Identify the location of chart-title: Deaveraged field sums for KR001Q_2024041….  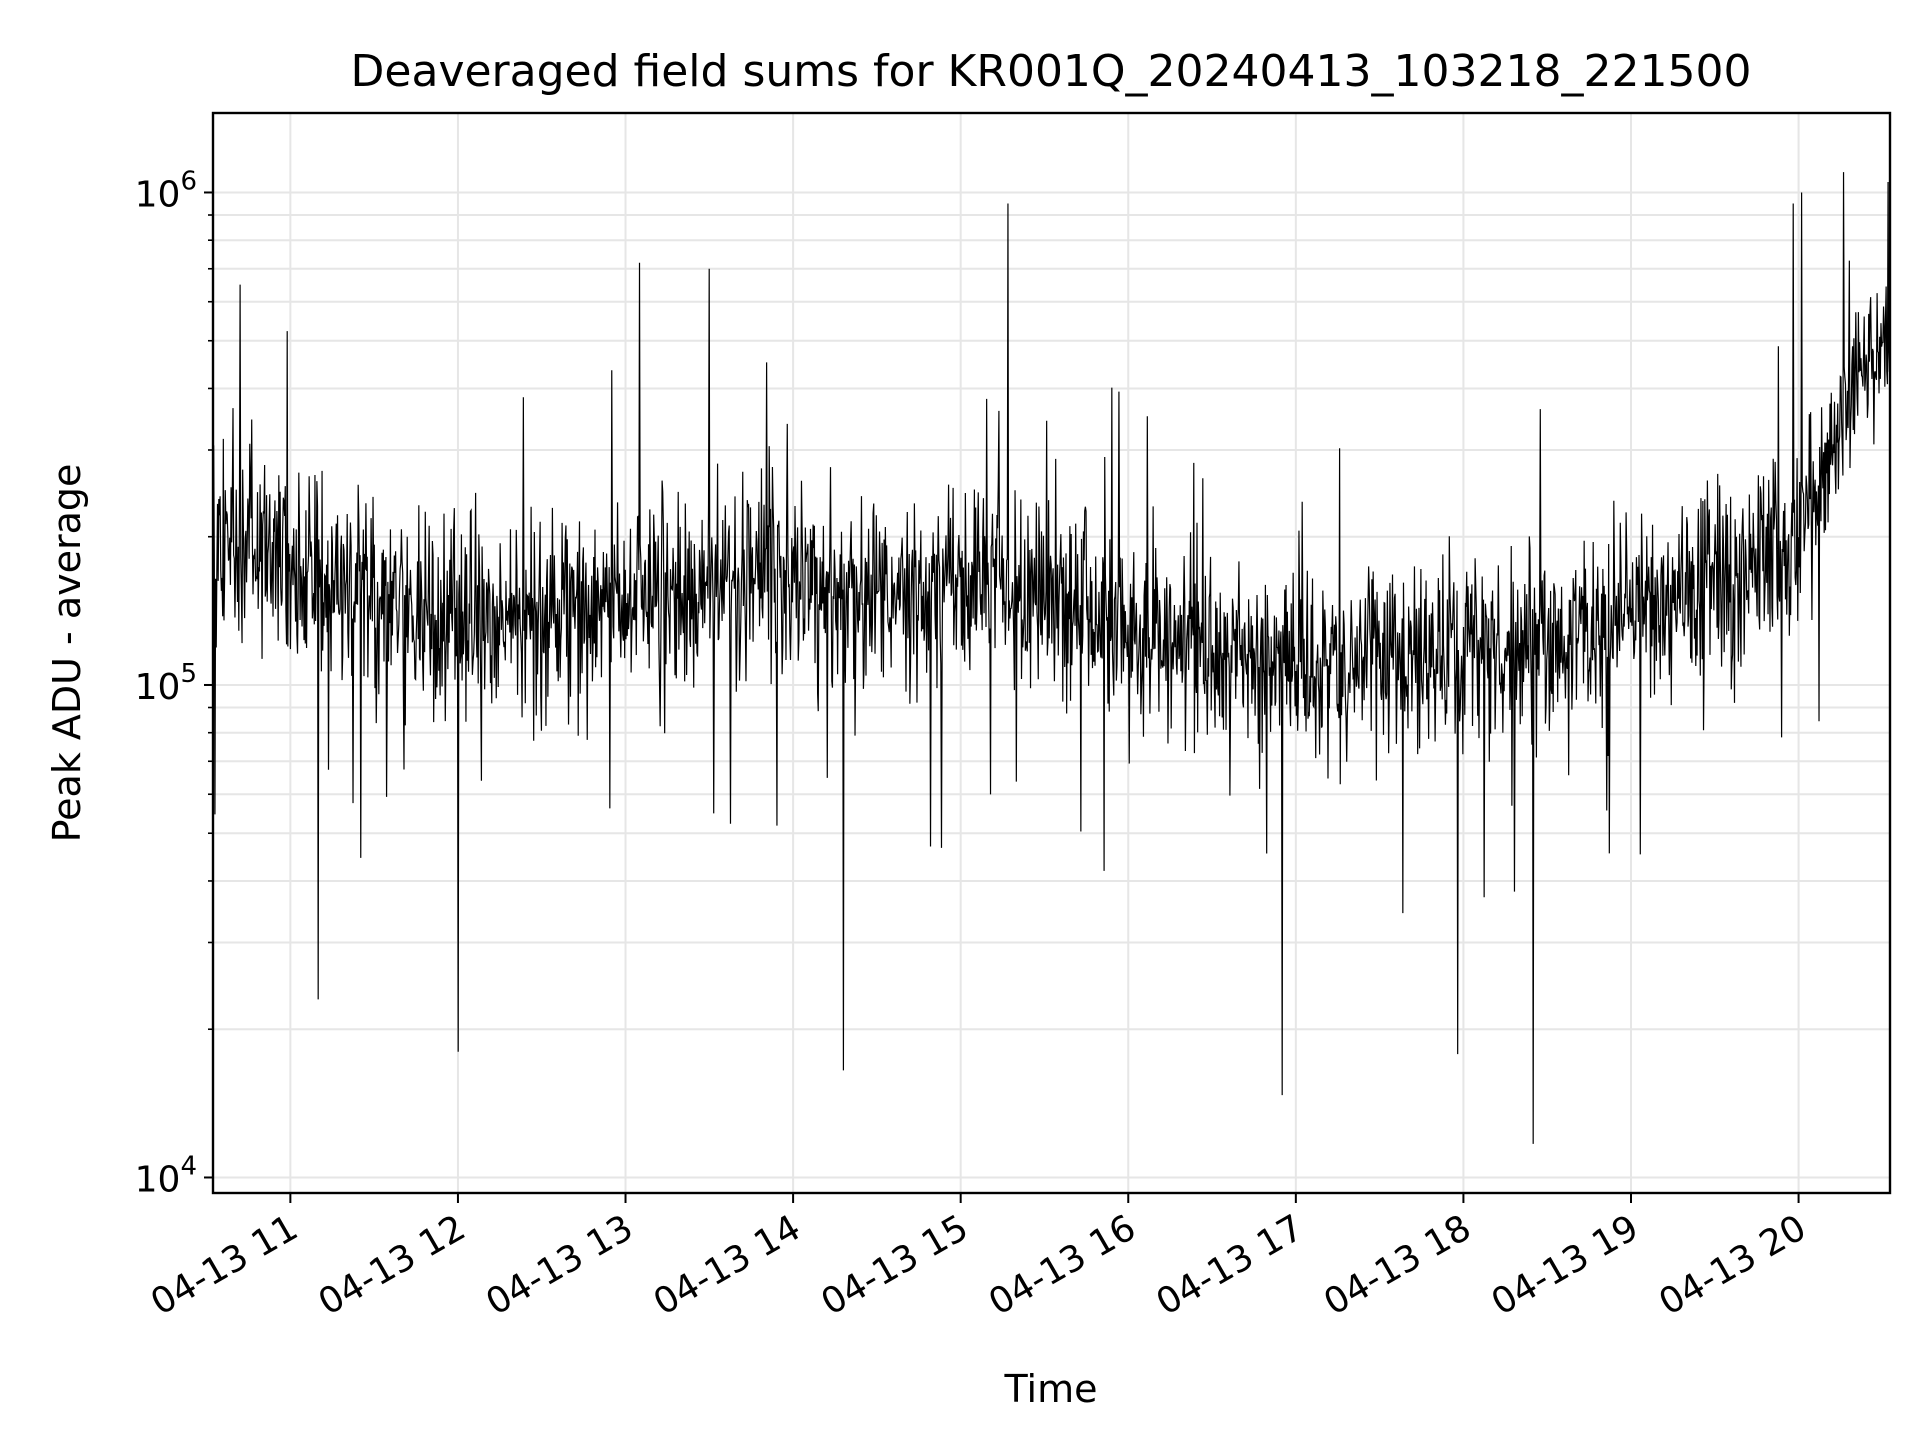
(1051, 71).